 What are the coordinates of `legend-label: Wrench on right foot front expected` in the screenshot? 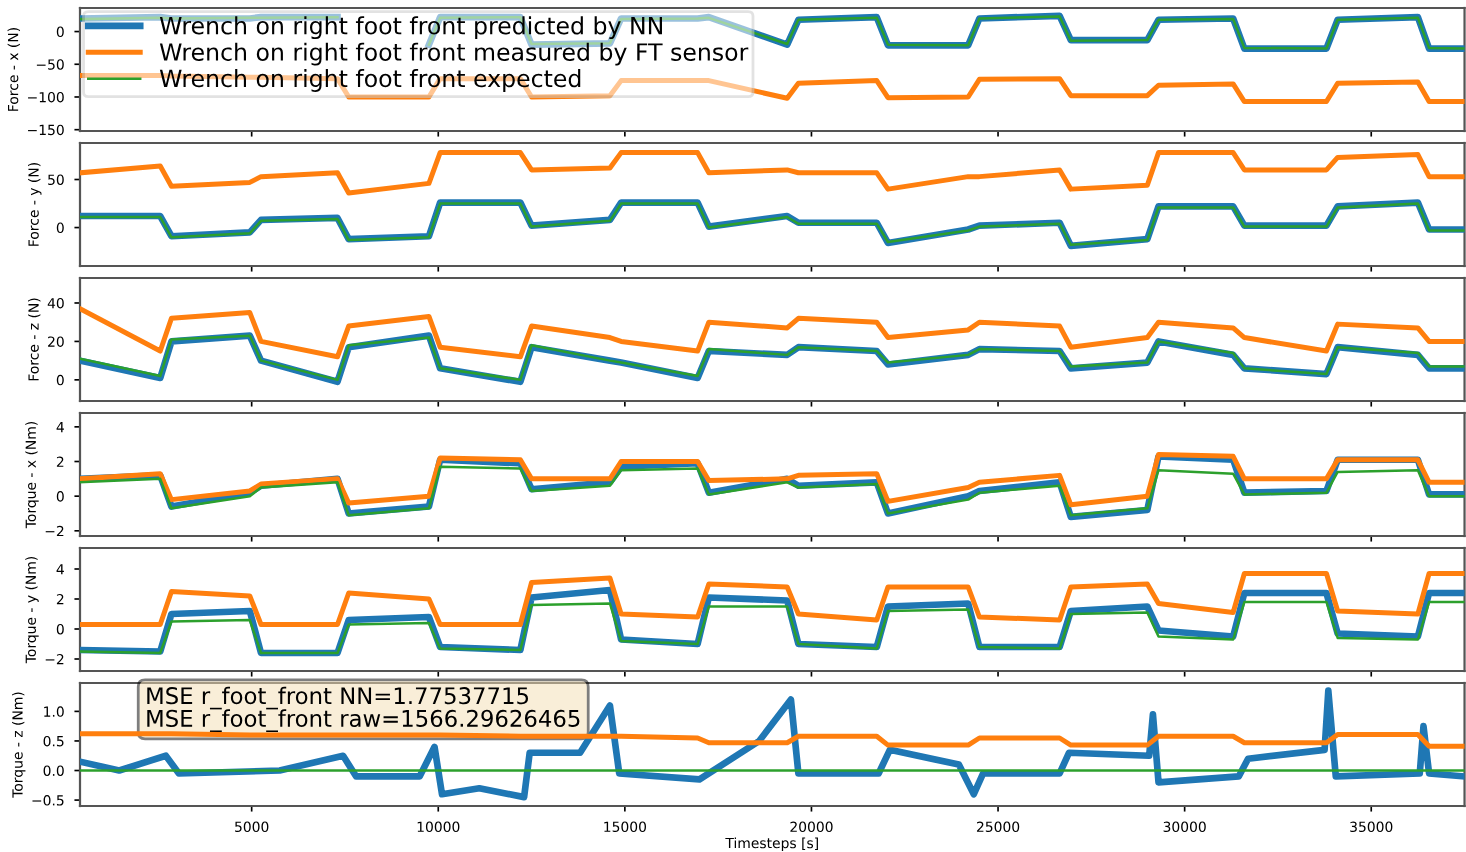 It's located at (370, 80).